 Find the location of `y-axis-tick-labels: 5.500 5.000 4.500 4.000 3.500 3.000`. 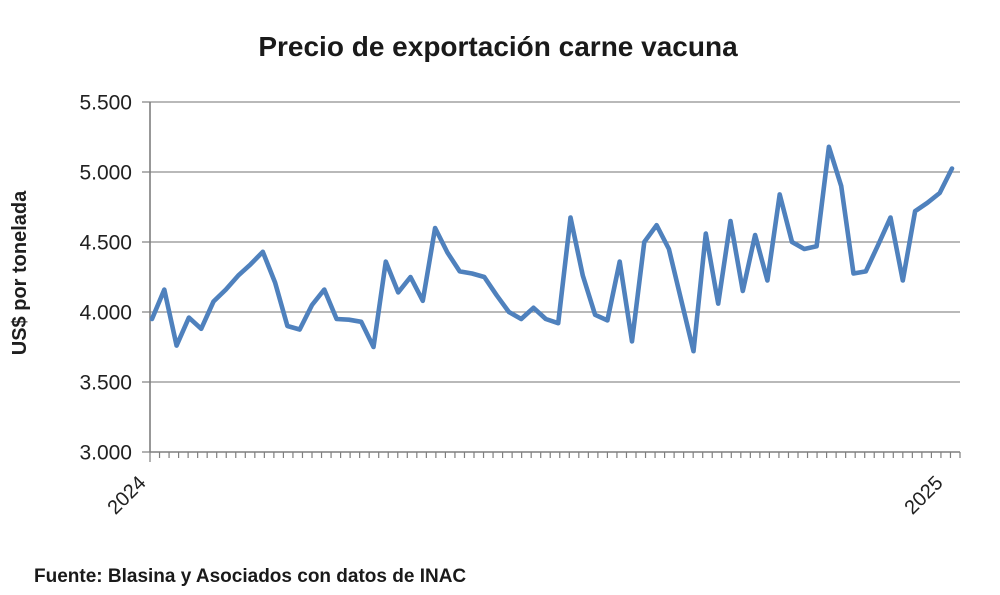

y-axis-tick-labels: 5.500 5.000 4.500 4.000 3.500 3.000 is located at coordinates (105, 278).